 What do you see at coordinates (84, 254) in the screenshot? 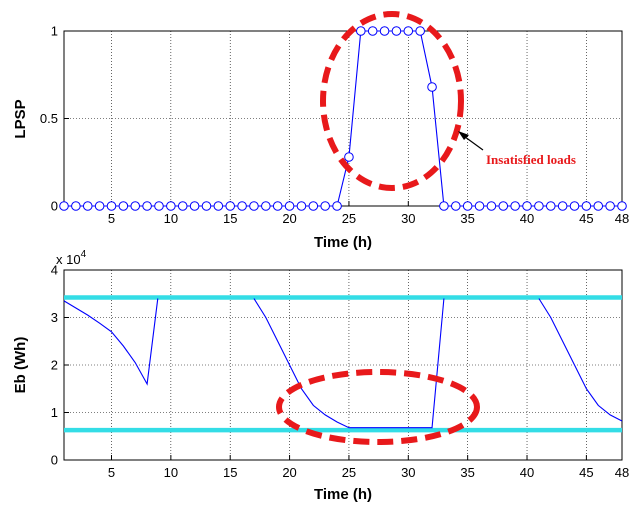
I see `eb-y-multiplier-exponent: 4` at bounding box center [84, 254].